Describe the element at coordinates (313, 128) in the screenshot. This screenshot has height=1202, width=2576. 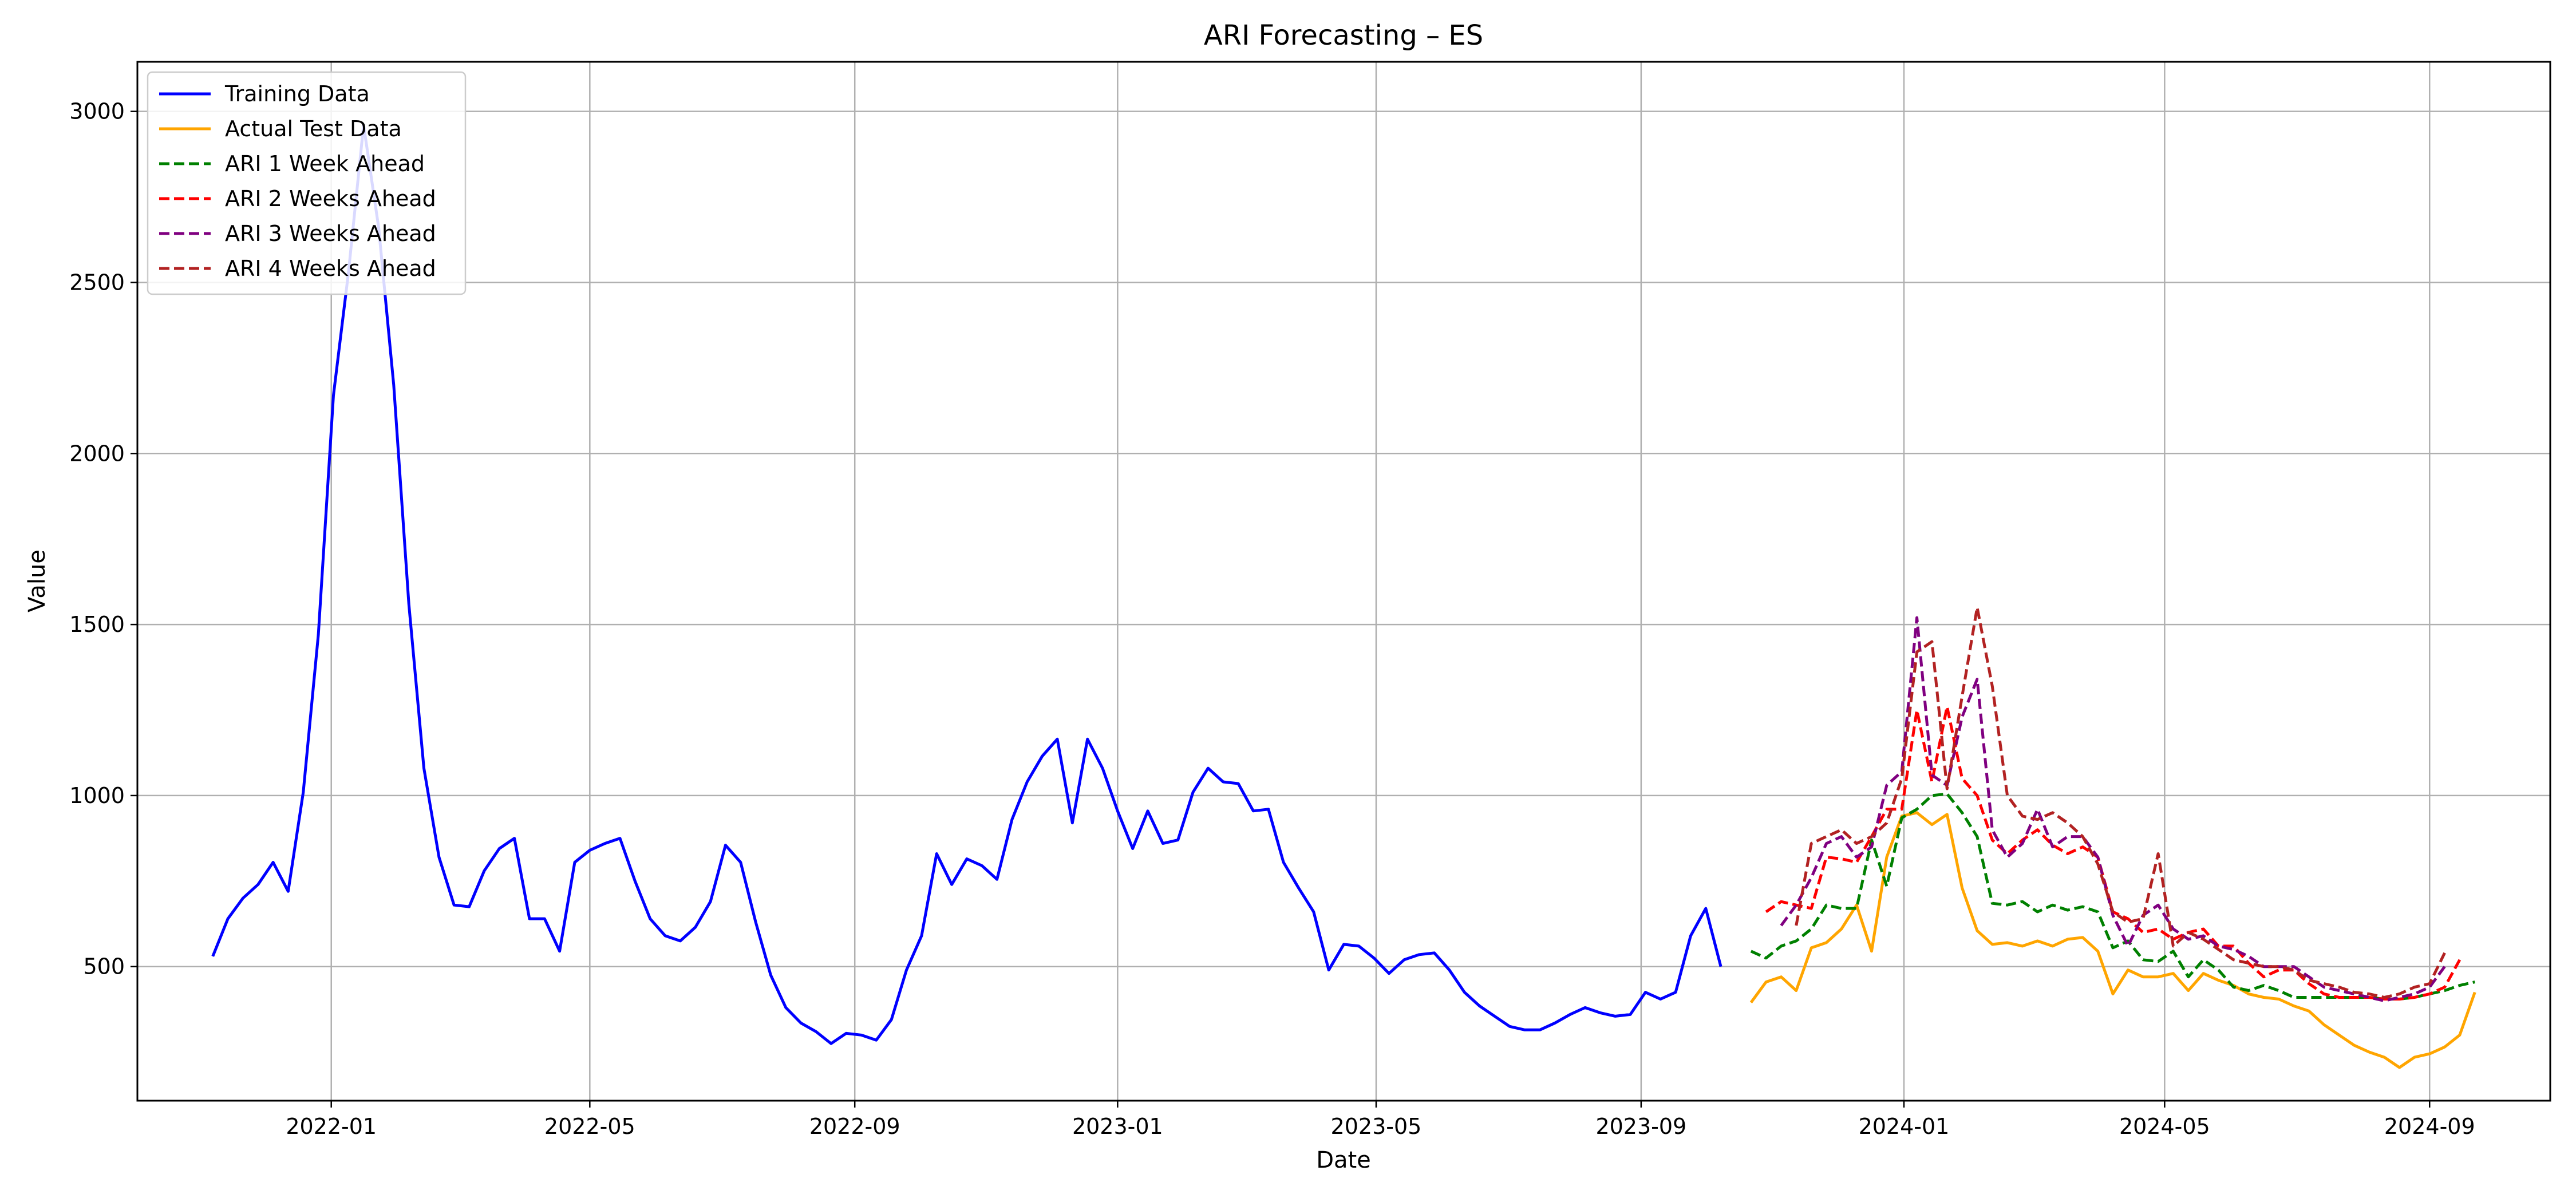
I see `legend-label: Actual Test Data` at that location.